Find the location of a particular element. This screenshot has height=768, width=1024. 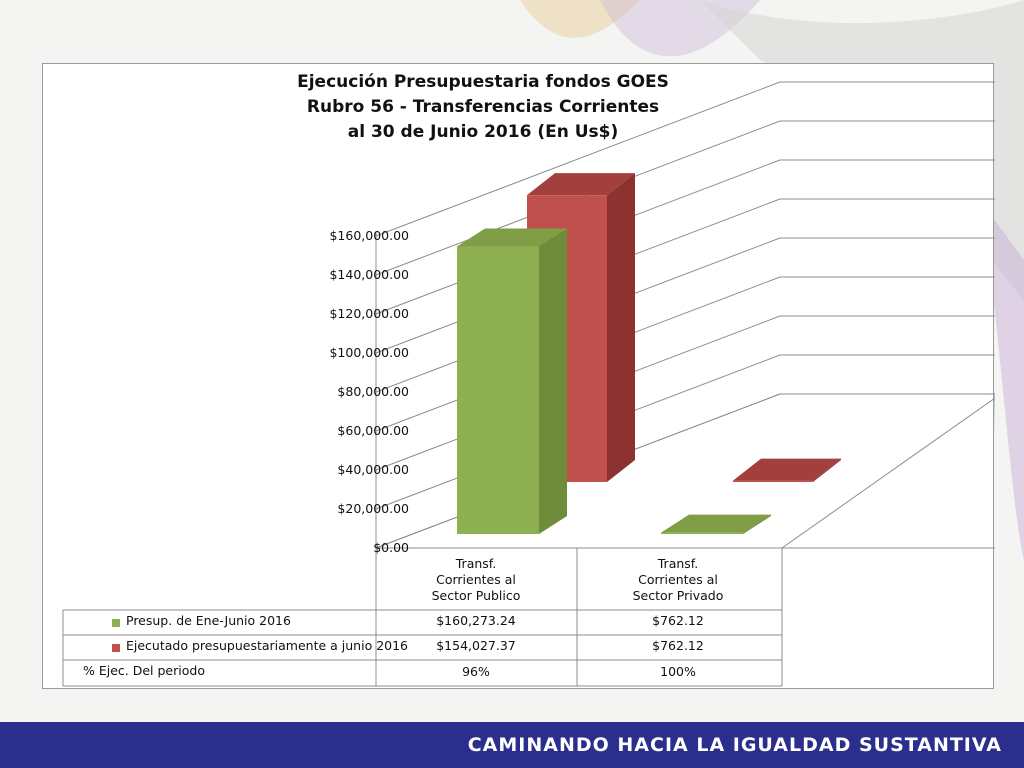

y-tick-label: $120,000.00 is located at coordinates (369, 313).